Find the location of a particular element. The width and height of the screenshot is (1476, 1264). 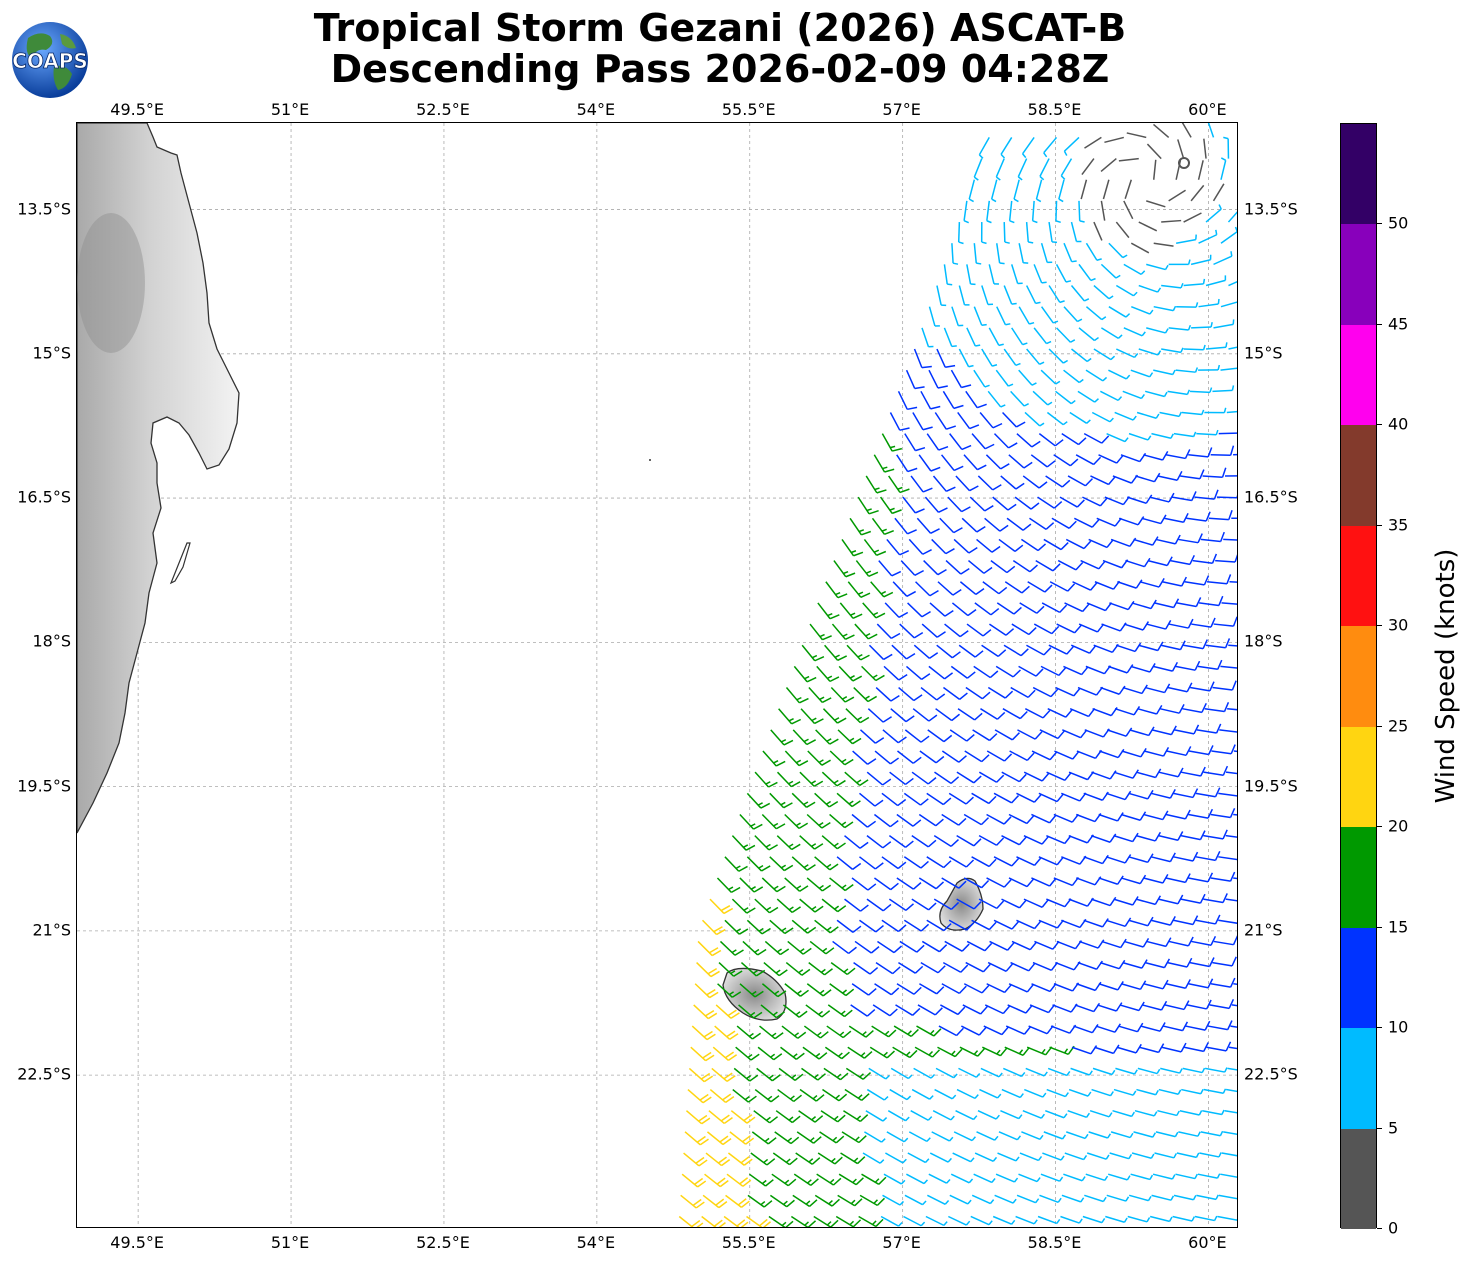

madagascar-inlet is located at coordinates (180, 563).